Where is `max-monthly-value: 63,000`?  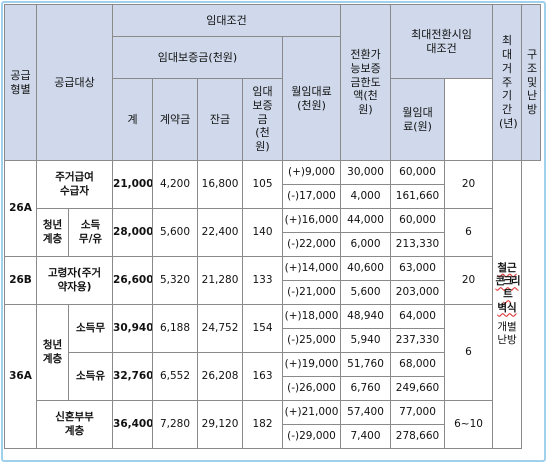 max-monthly-value: 63,000 is located at coordinates (418, 268).